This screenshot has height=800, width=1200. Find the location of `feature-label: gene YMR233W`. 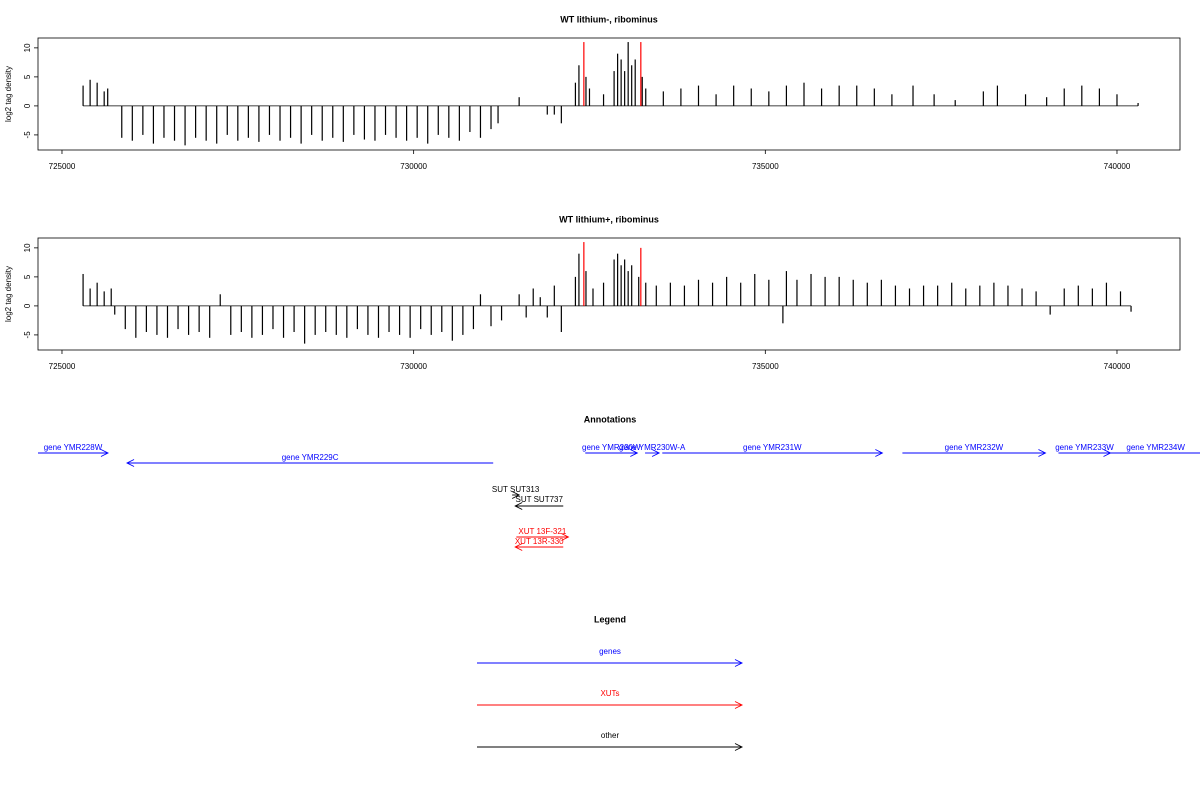

feature-label: gene YMR233W is located at coordinates (1084, 447).